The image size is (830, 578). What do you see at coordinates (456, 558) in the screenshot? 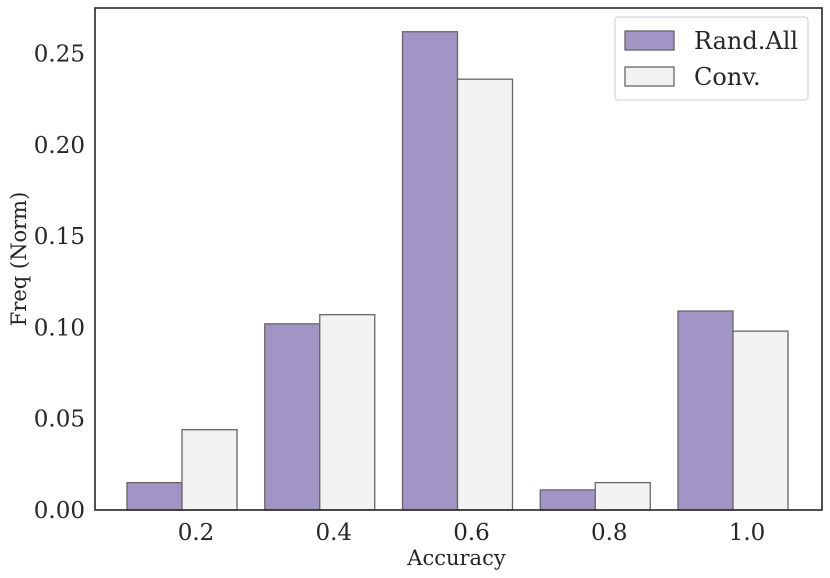
I see `x-axis-label: Accuracy` at bounding box center [456, 558].